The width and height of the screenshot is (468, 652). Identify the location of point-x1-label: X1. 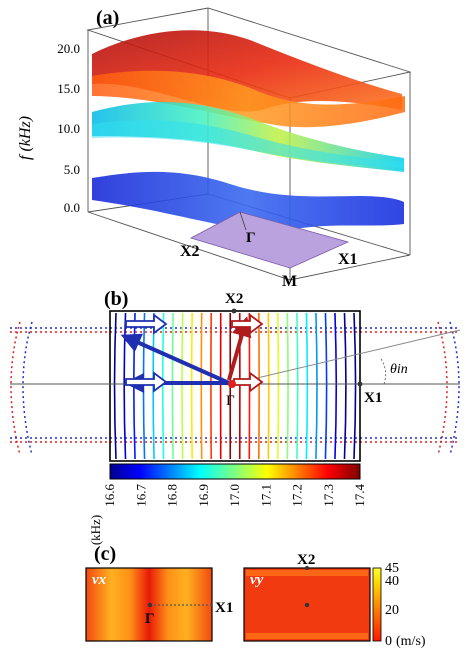
(348, 259).